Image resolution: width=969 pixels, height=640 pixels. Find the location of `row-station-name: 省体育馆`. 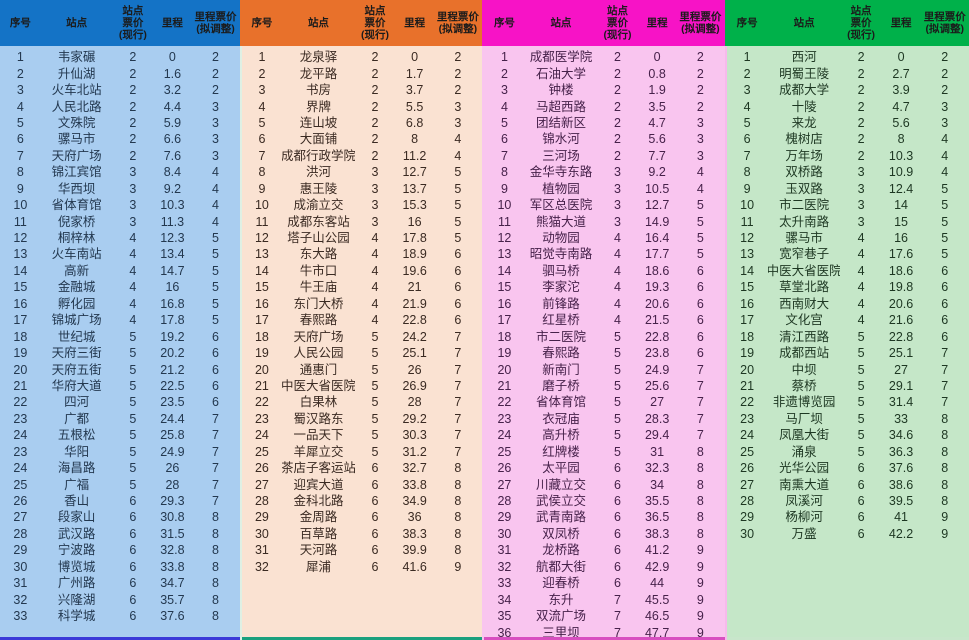

row-station-name: 省体育馆 is located at coordinates (560, 402).